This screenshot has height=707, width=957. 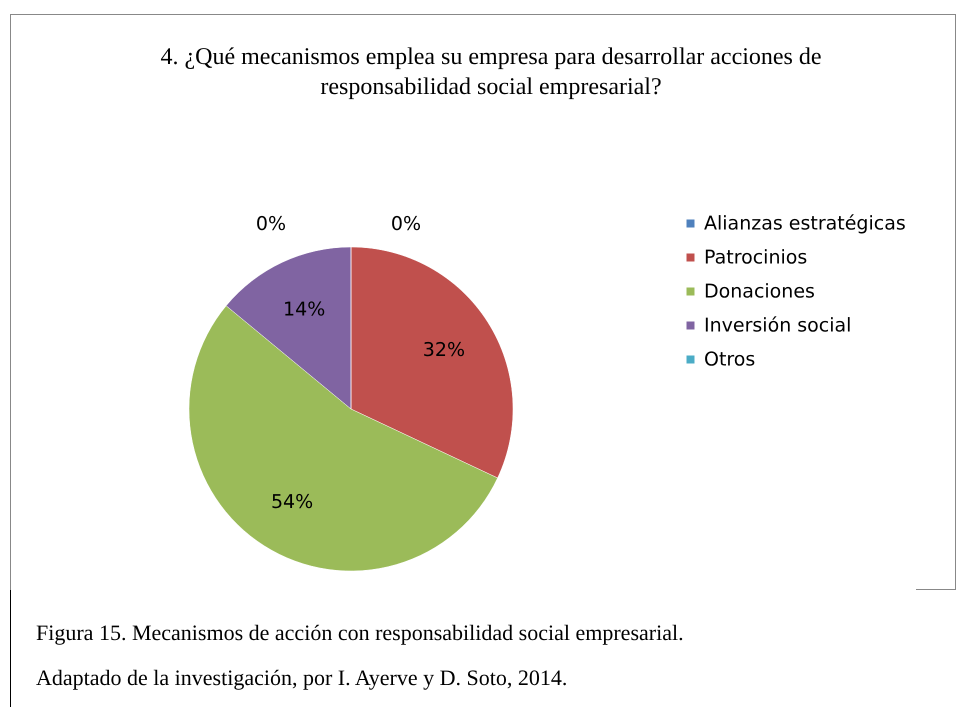 I want to click on text: Adaptado de la investigación, por I. Ayerve y D. Soto, 2014., so click(x=302, y=678).